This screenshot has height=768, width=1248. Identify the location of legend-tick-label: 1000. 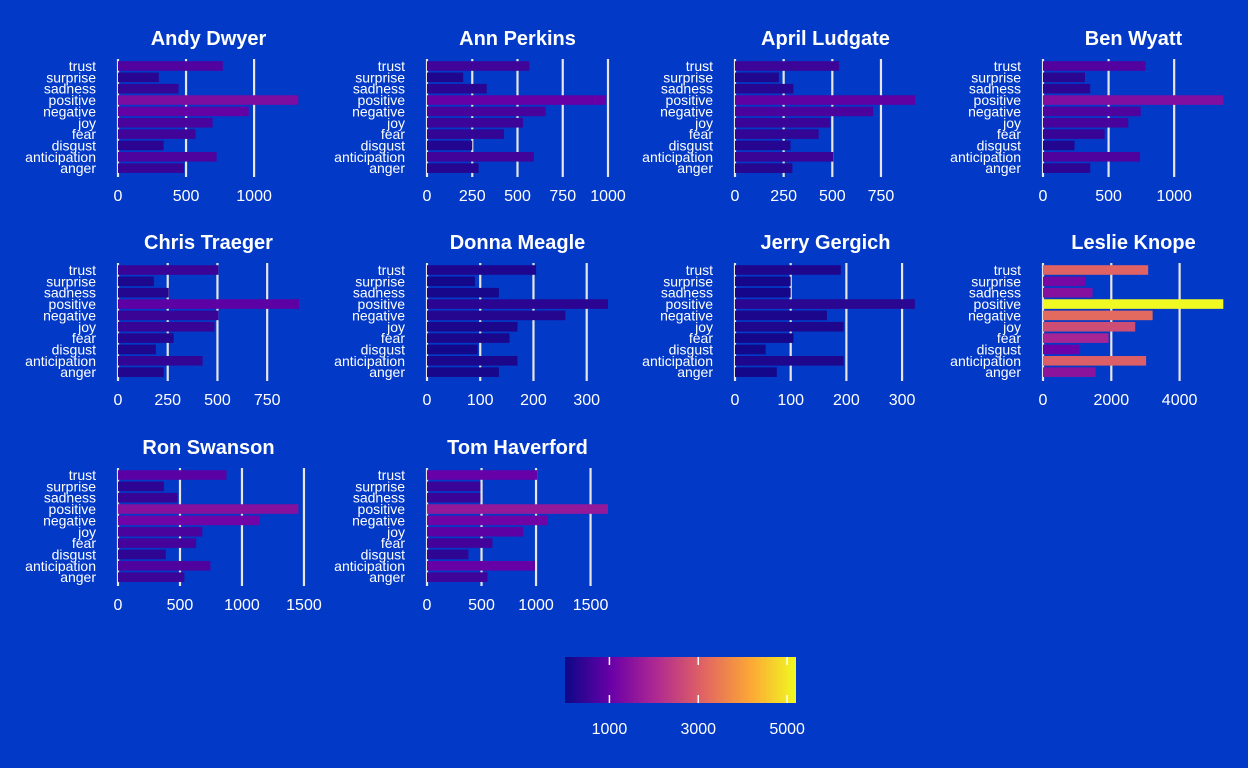
(610, 729).